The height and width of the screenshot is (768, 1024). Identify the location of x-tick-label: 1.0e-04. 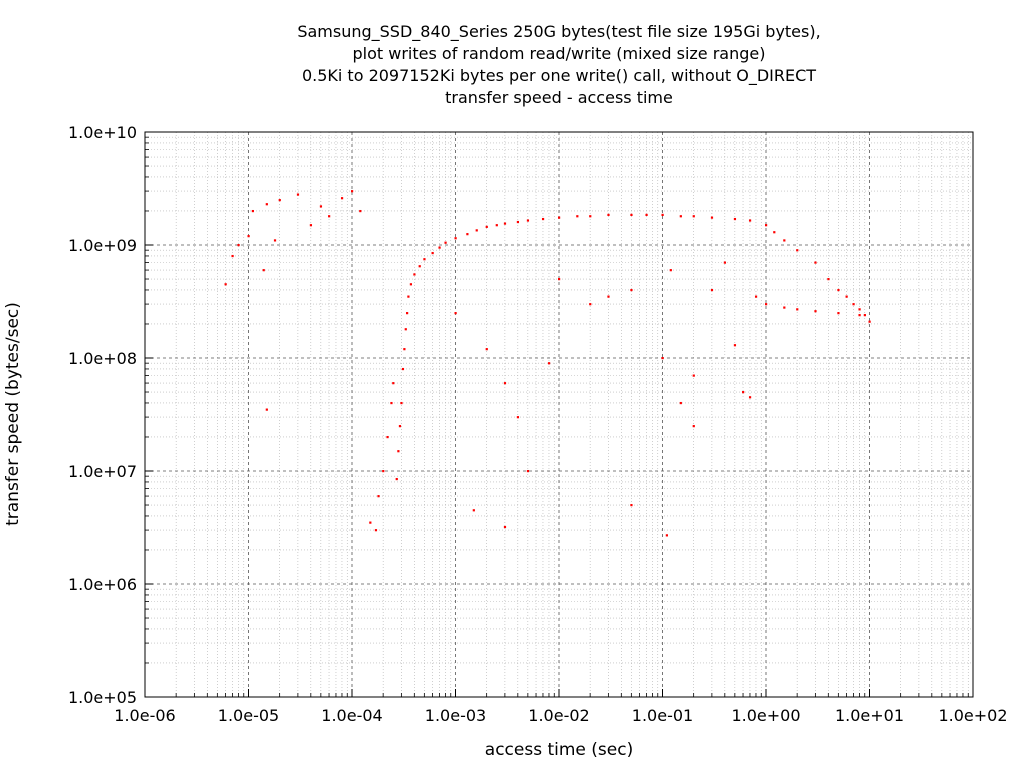
(351, 715).